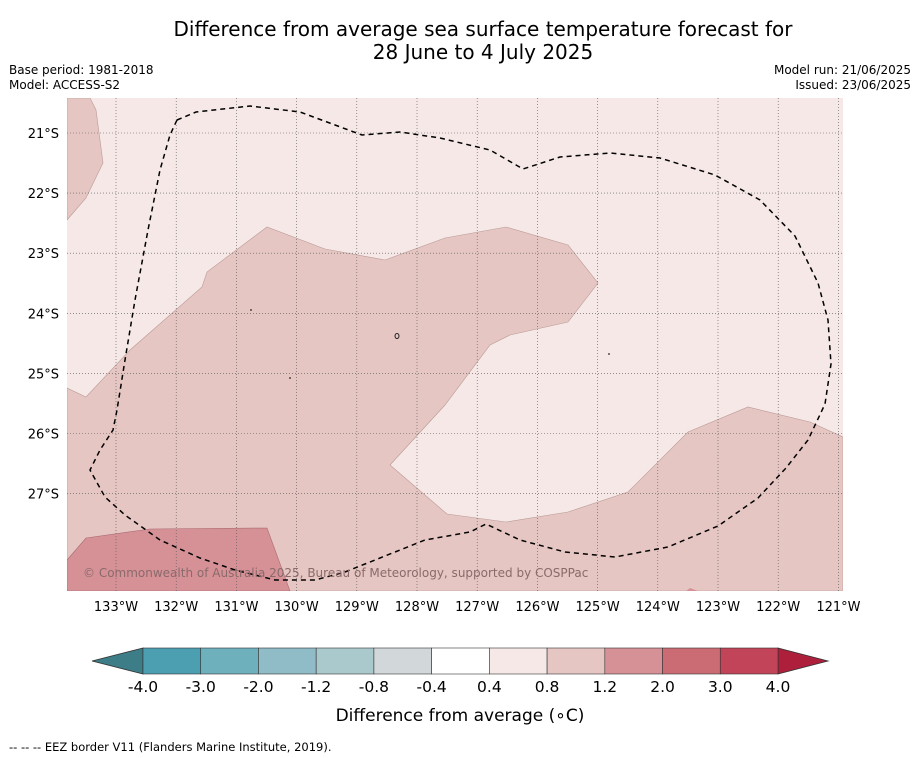 This screenshot has height=758, width=919. What do you see at coordinates (43, 134) in the screenshot?
I see `latitude-label: 21°S` at bounding box center [43, 134].